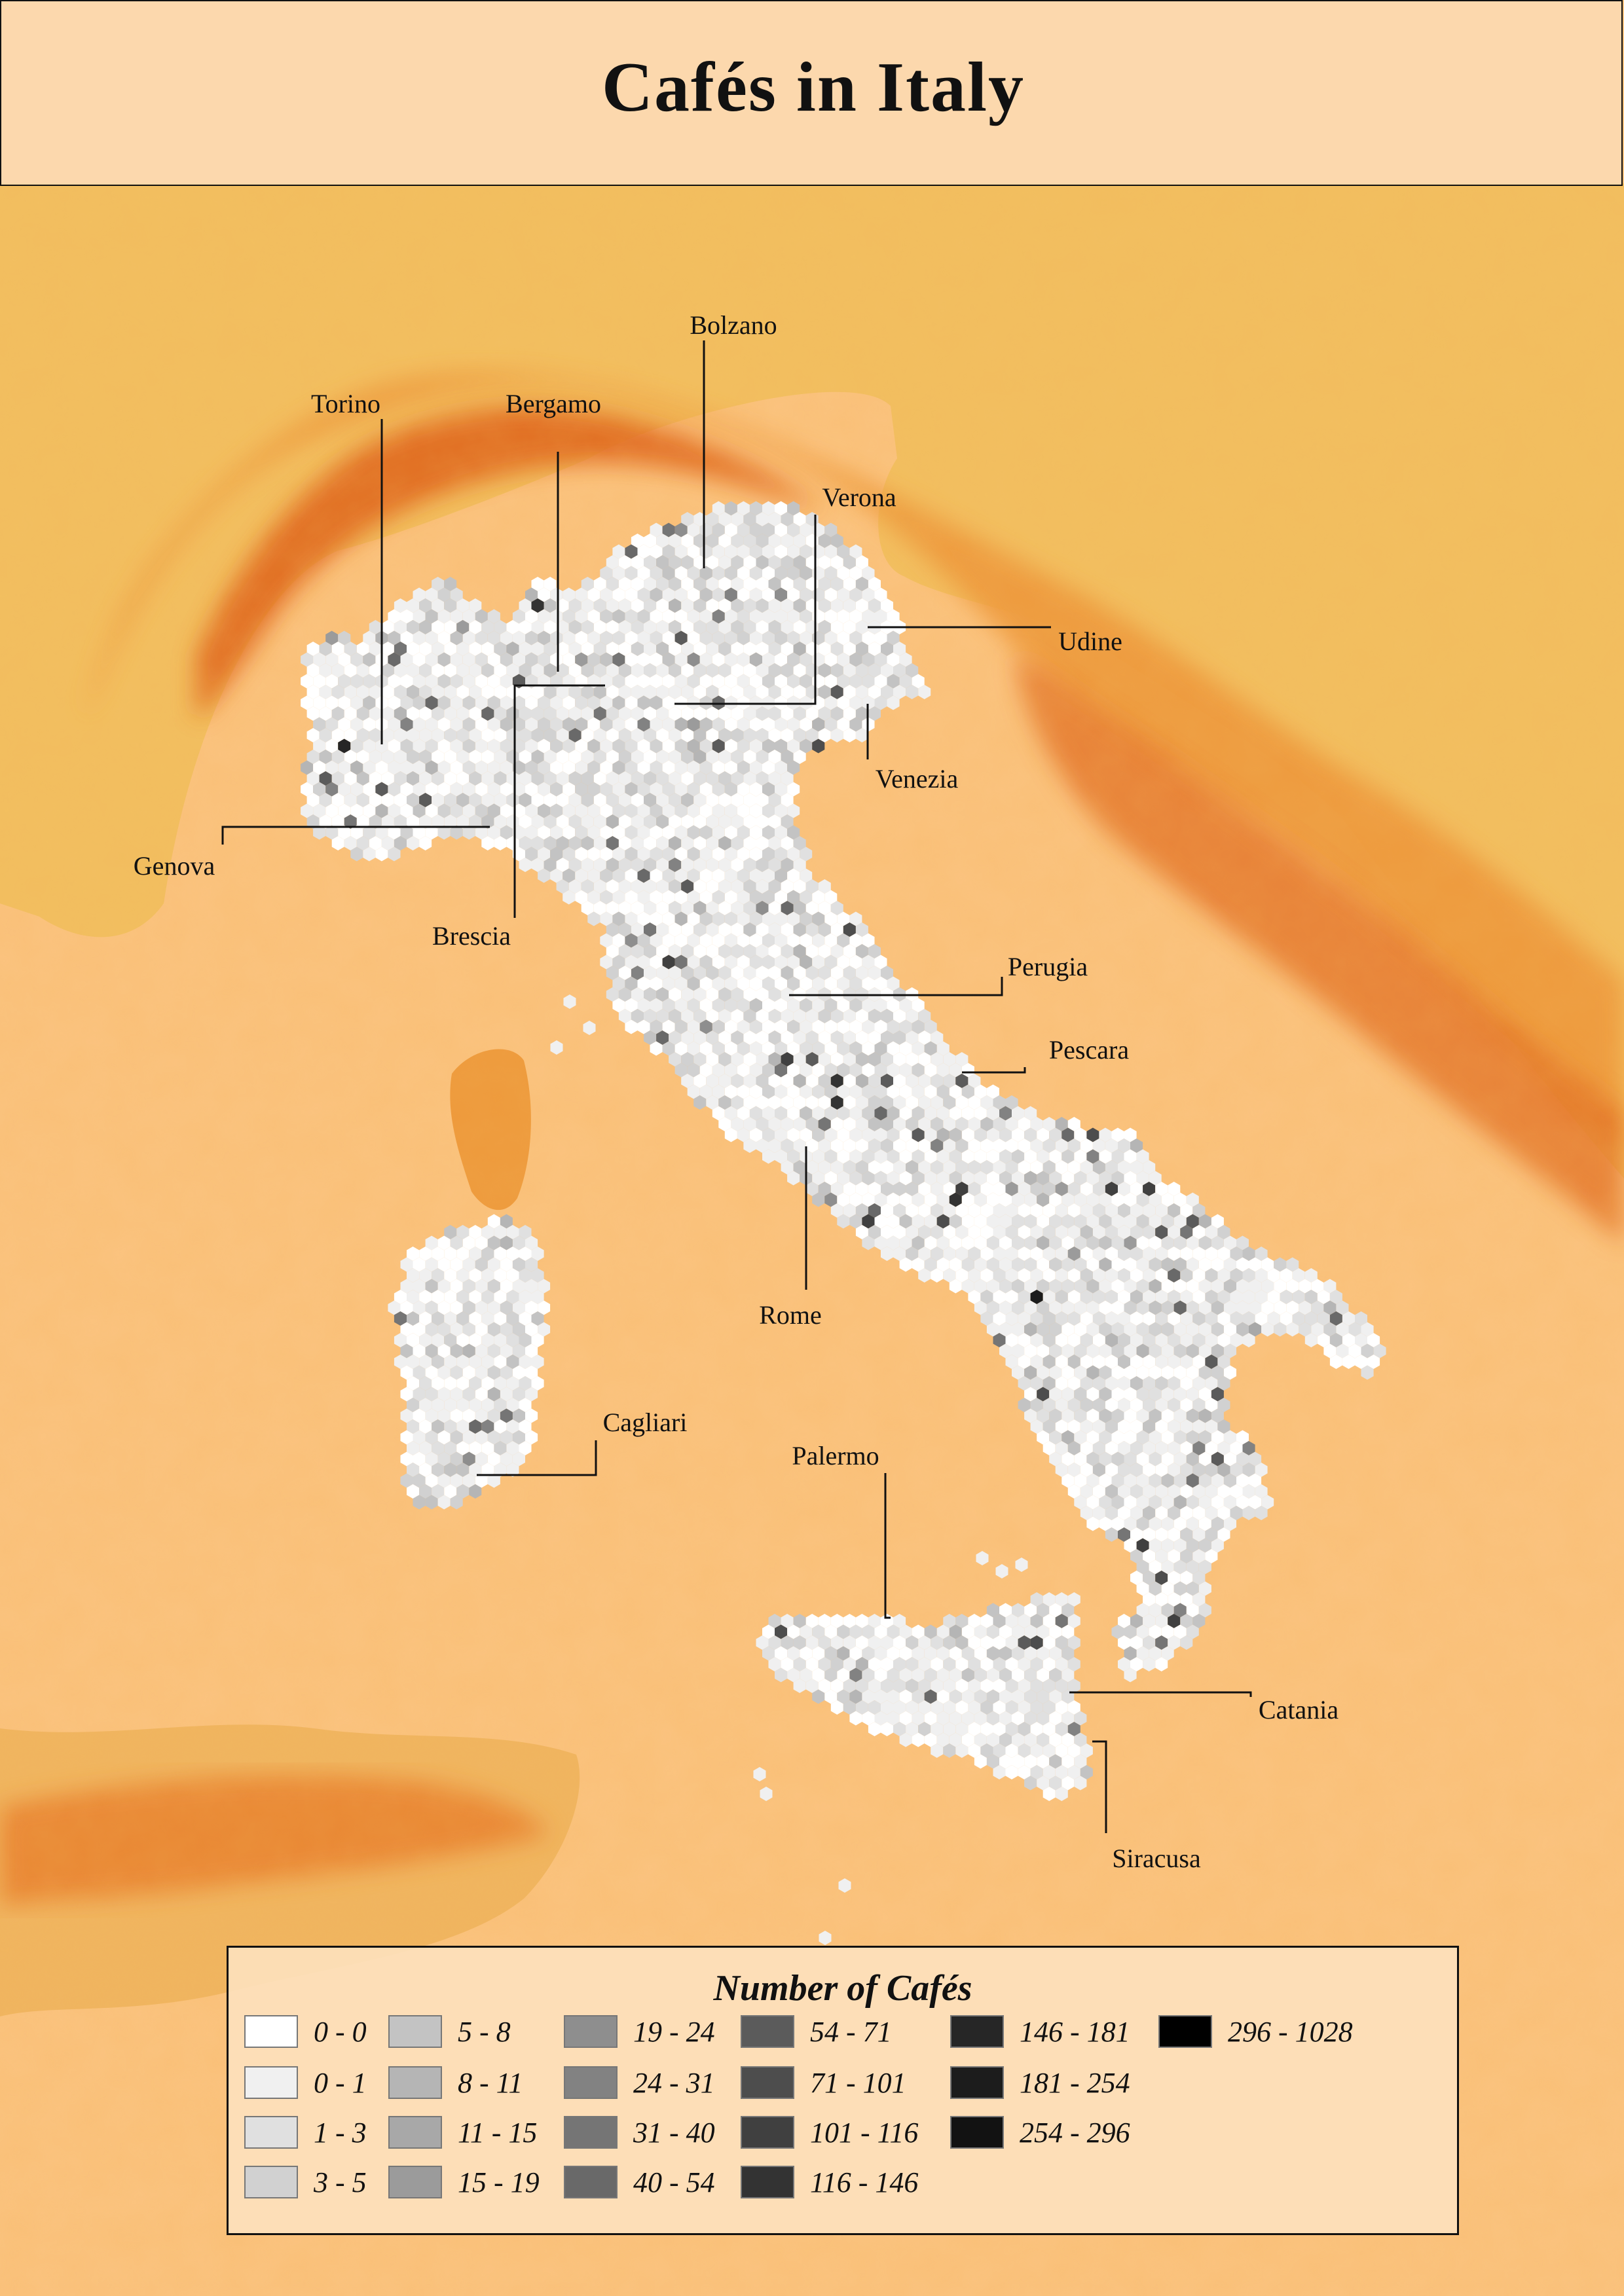 Image resolution: width=1624 pixels, height=2296 pixels. What do you see at coordinates (340, 2031) in the screenshot?
I see `legend-label: 0 - 0` at bounding box center [340, 2031].